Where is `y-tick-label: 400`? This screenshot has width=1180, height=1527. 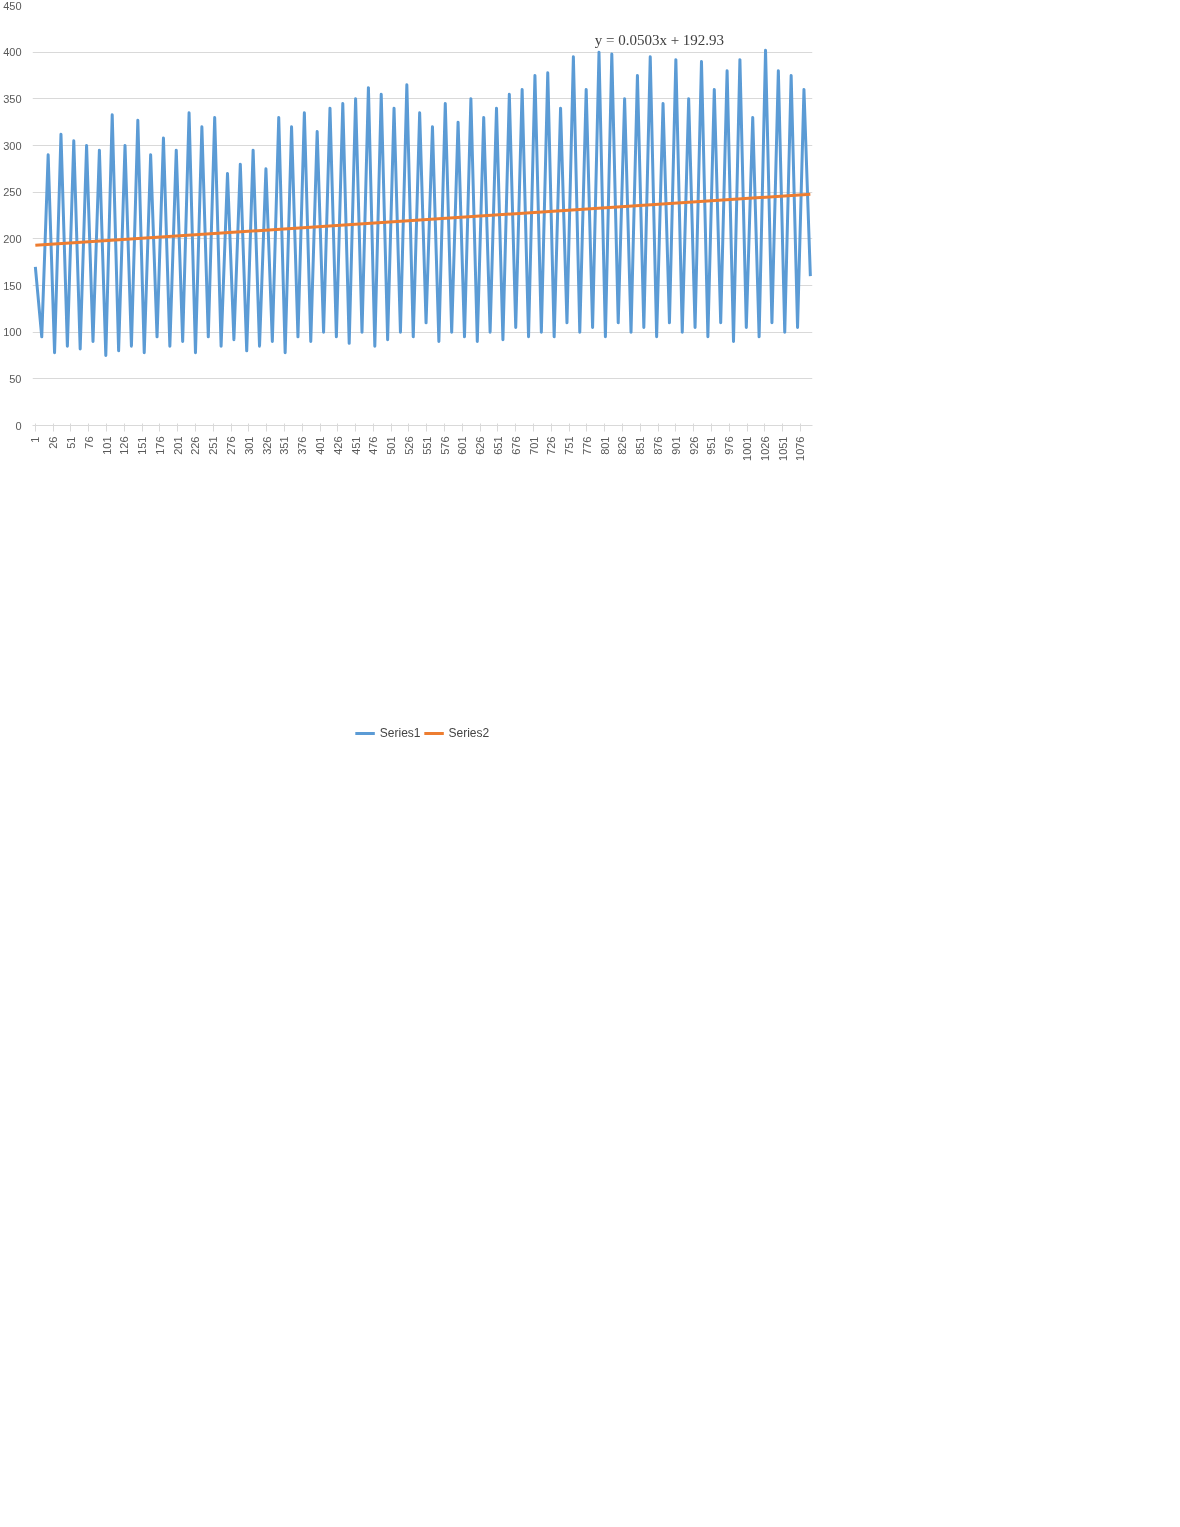 y-tick-label: 400 is located at coordinates (12, 52).